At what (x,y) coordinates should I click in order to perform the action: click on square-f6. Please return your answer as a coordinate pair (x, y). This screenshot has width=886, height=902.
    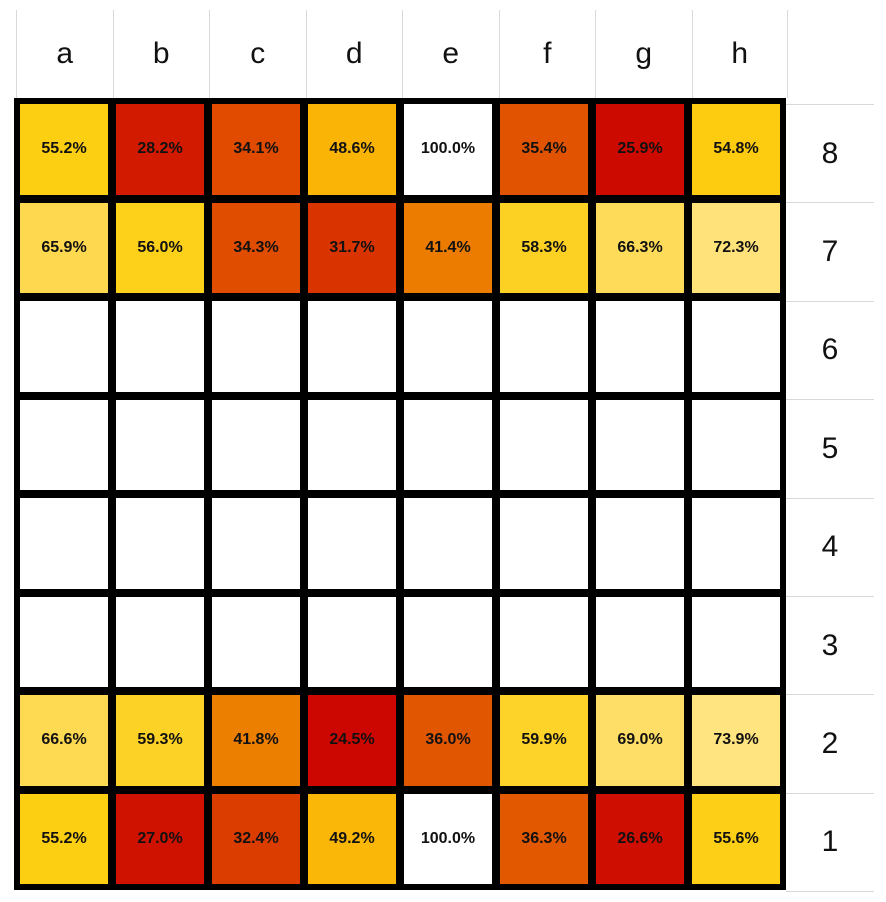
    Looking at the image, I should click on (544, 346).